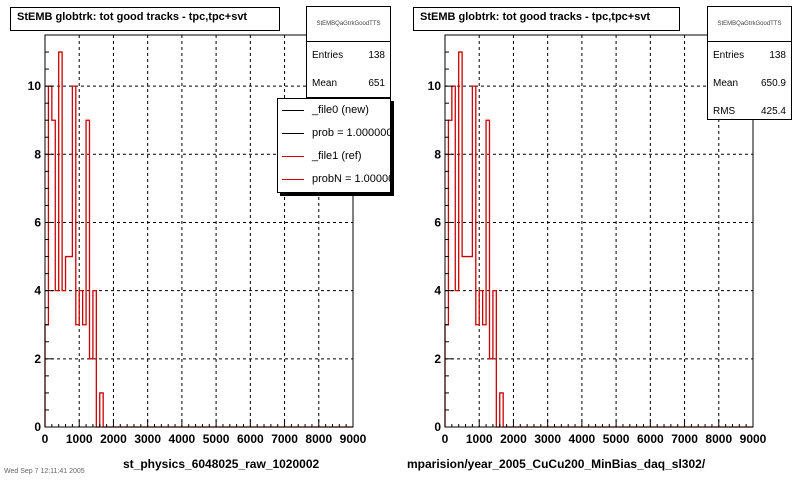  What do you see at coordinates (724, 111) in the screenshot?
I see `stats-rms-label: RMS` at bounding box center [724, 111].